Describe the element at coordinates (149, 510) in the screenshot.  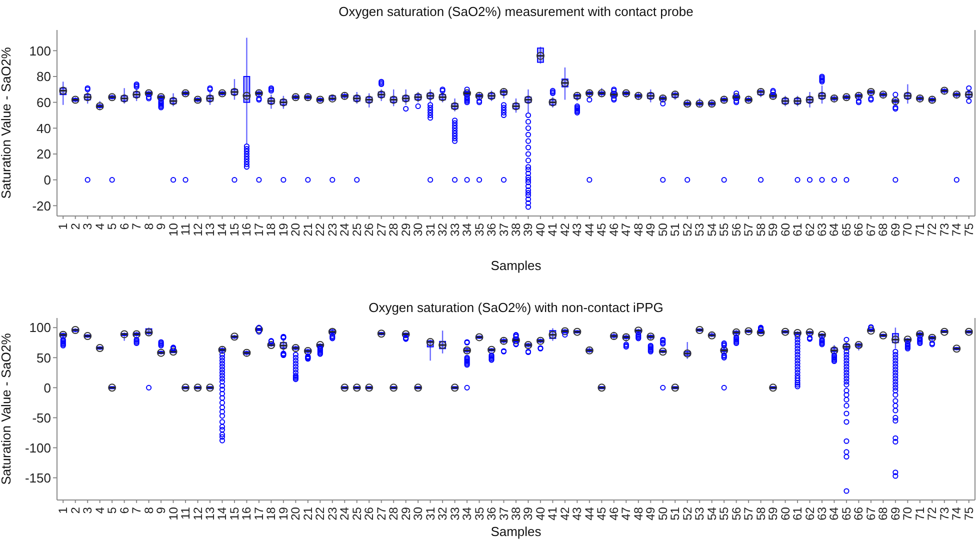
I see `x-tick-label: 8` at that location.